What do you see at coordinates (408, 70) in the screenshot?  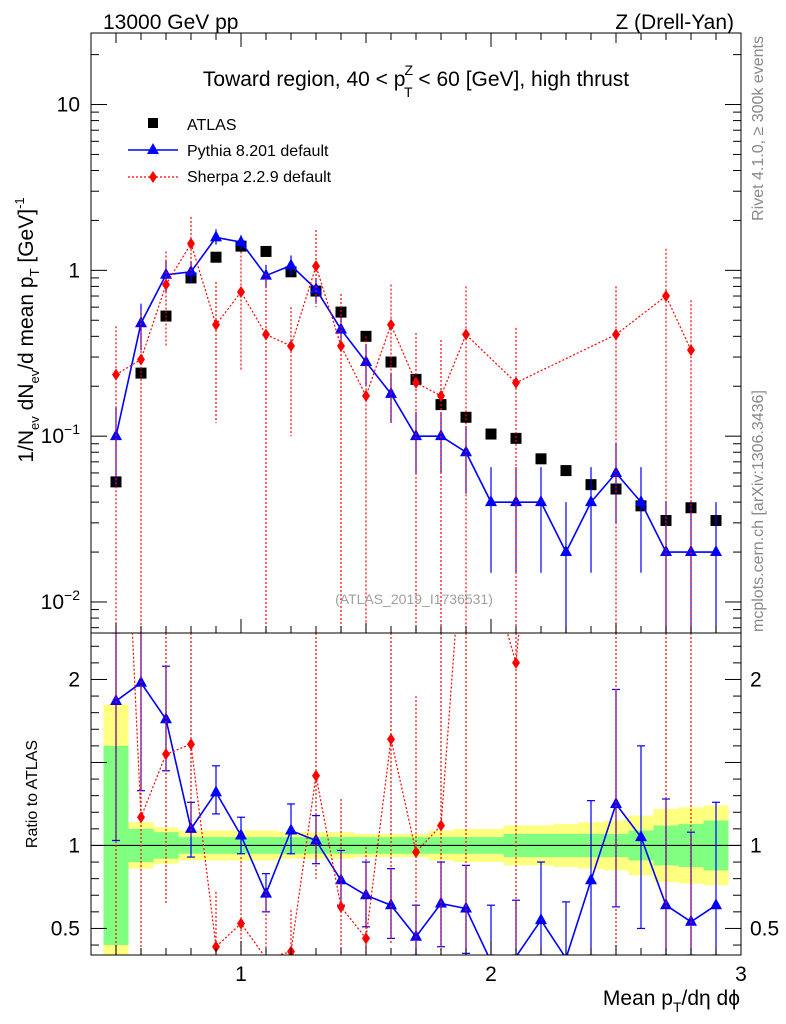 I see `title-sup: Z` at bounding box center [408, 70].